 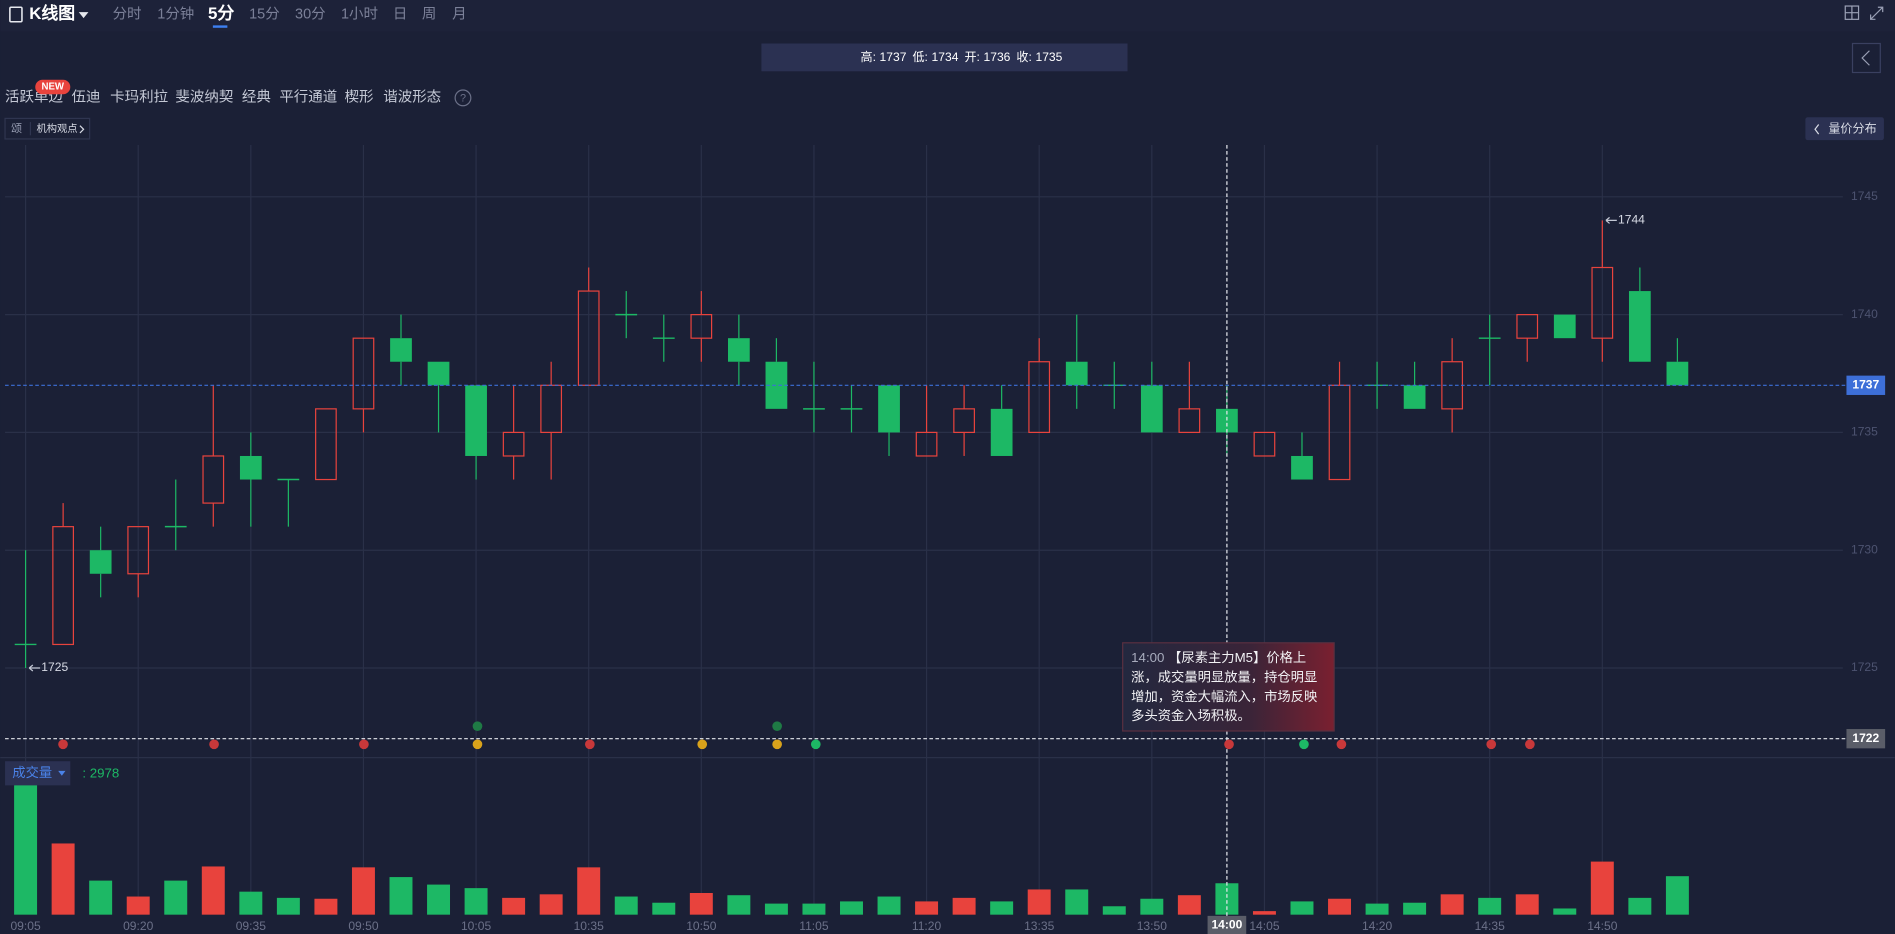 I want to click on info-value: 1734, so click(x=945, y=57).